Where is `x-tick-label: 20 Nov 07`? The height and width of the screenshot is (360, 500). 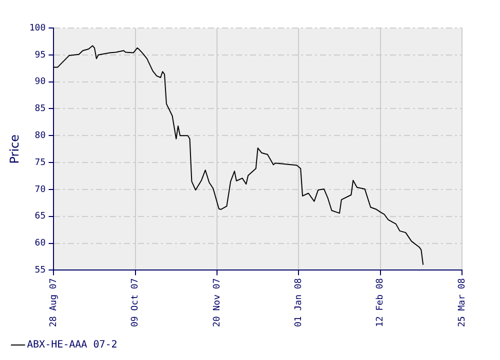
x-tick-label: 20 Nov 07 is located at coordinates (217, 303).